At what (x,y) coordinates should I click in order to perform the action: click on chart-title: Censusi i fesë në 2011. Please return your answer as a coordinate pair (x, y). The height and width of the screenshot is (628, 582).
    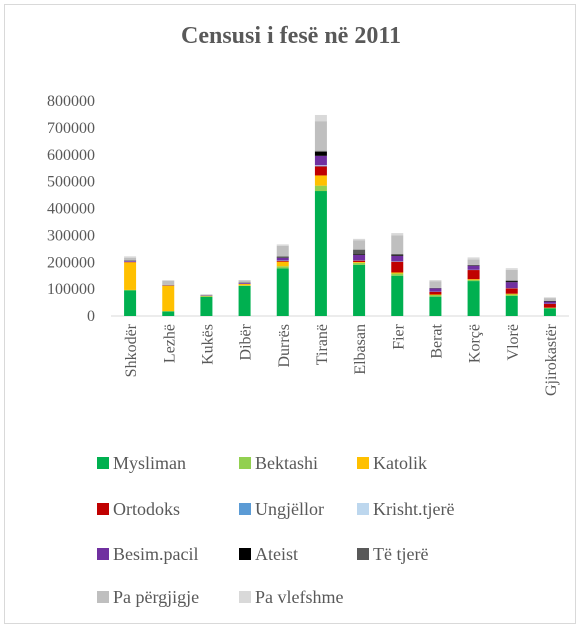
    Looking at the image, I should click on (290, 36).